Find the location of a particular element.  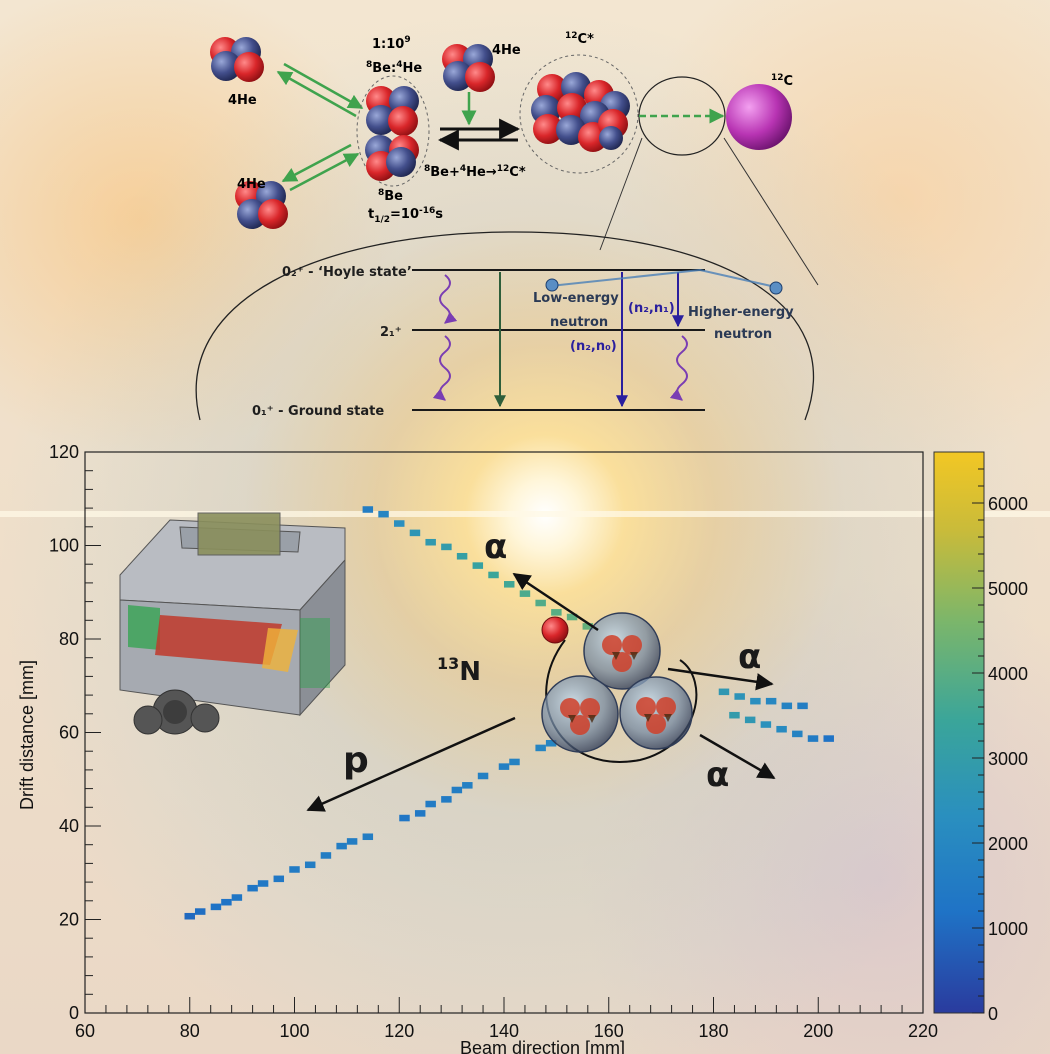

x-tick-label: 180 is located at coordinates (713, 1031).